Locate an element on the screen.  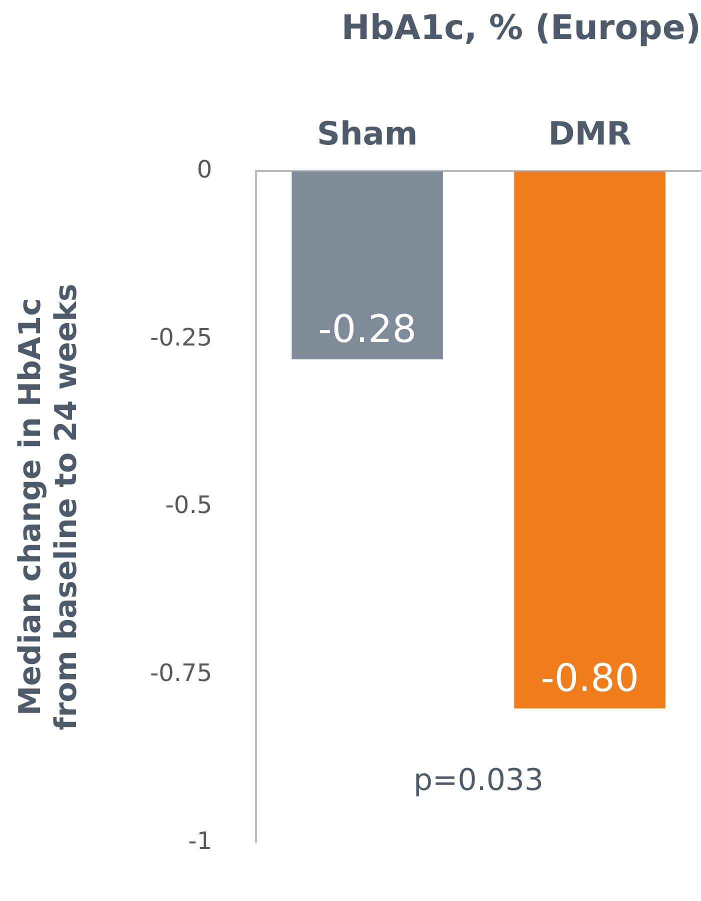
y-axis-title: Median change in HbA1c from baseline to 24 weeks is located at coordinates (48, 507).